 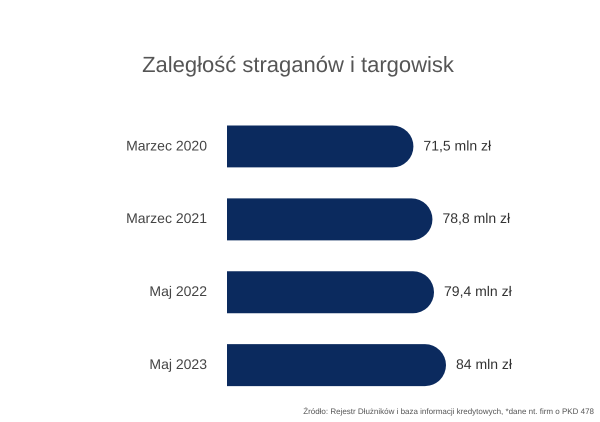 I want to click on data-label: 78,8 mln zł, so click(x=477, y=218).